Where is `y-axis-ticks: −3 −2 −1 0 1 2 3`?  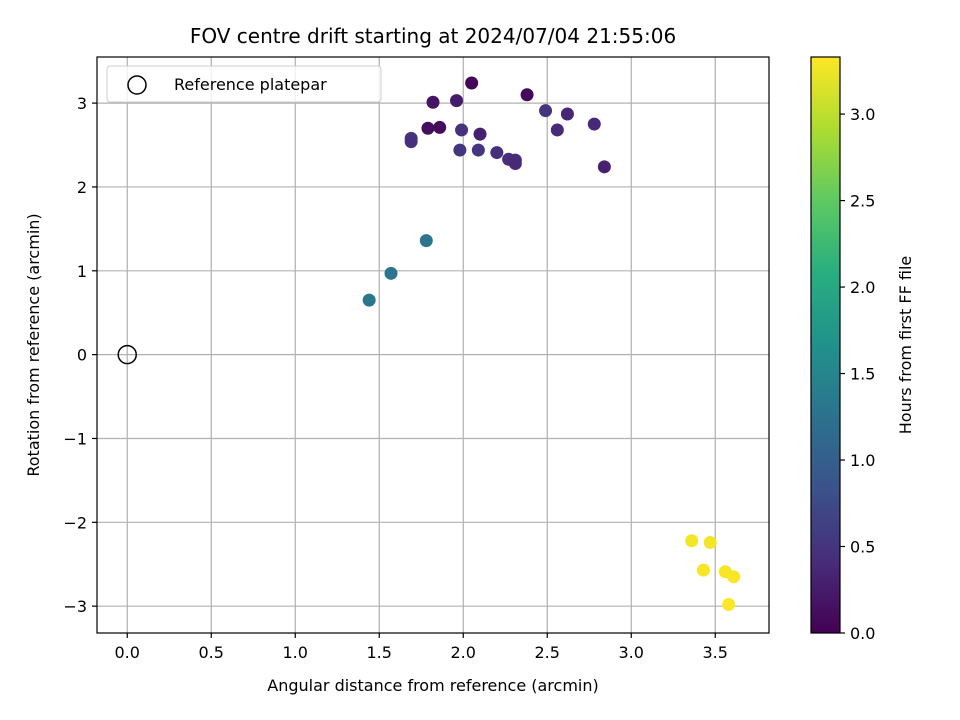 y-axis-ticks: −3 −2 −1 0 1 2 3 is located at coordinates (80, 355).